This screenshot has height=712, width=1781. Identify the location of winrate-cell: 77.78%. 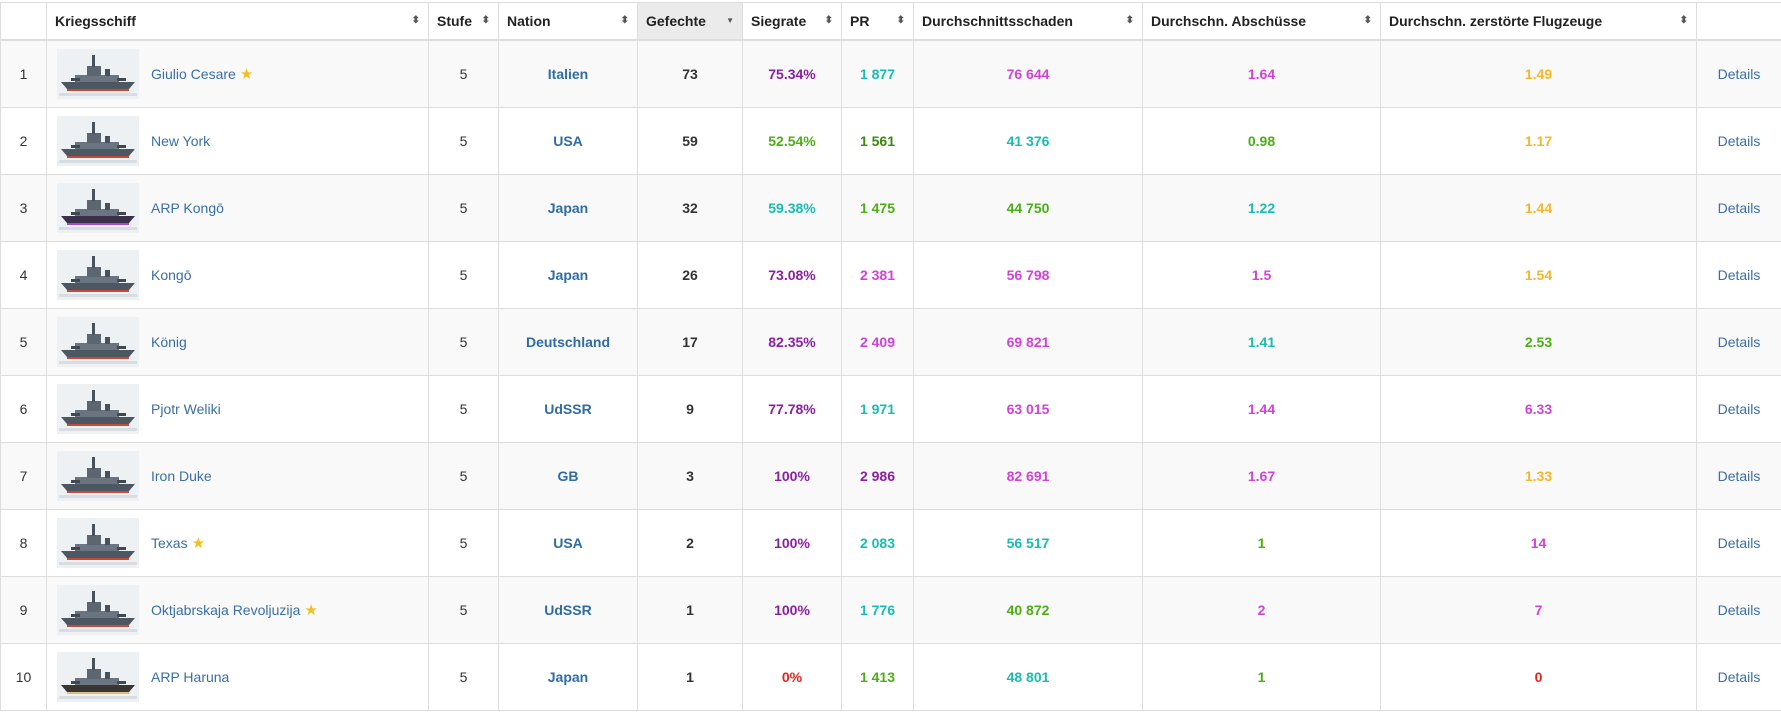
(792, 409).